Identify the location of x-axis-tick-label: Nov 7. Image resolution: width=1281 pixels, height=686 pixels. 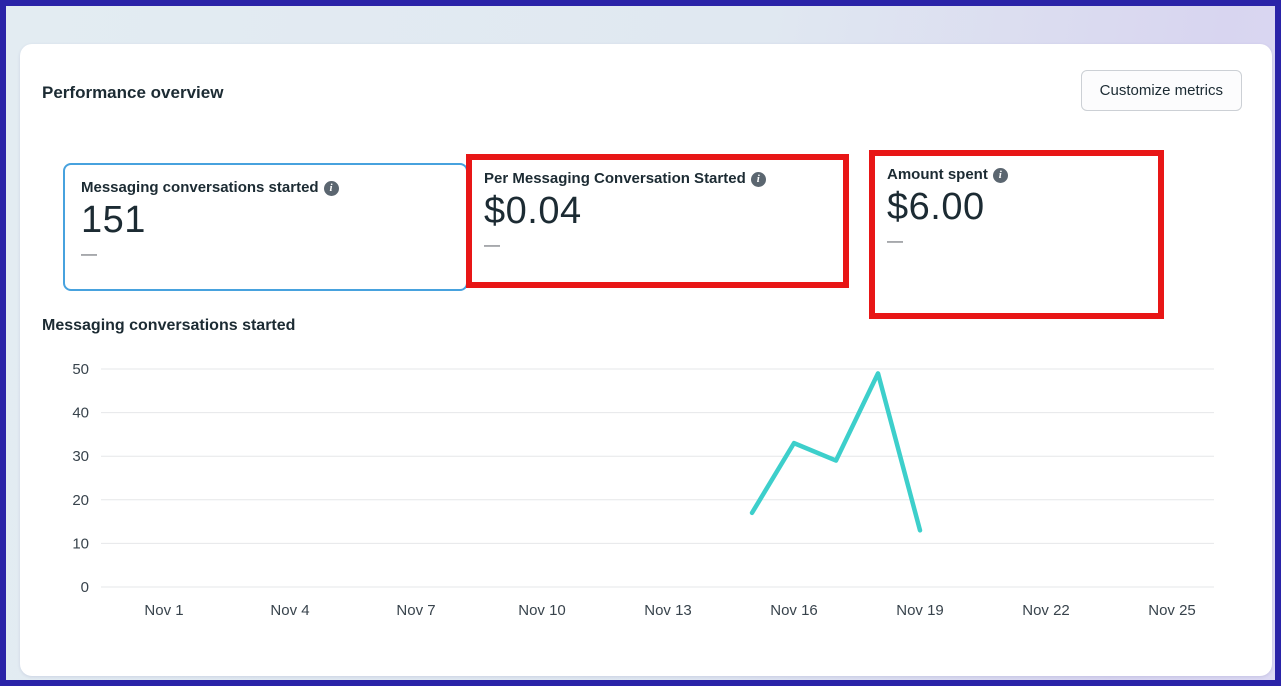
(415, 610).